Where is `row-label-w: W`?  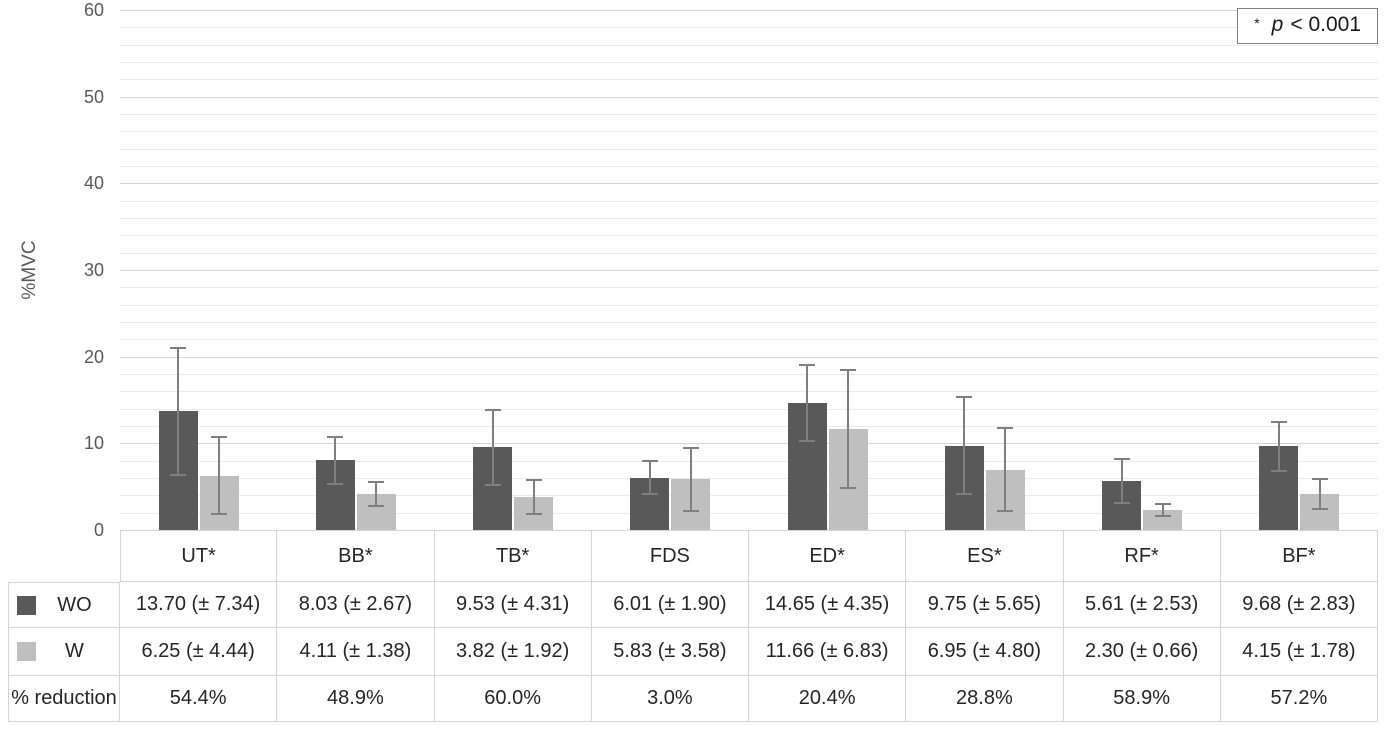
row-label-w: W is located at coordinates (74, 651).